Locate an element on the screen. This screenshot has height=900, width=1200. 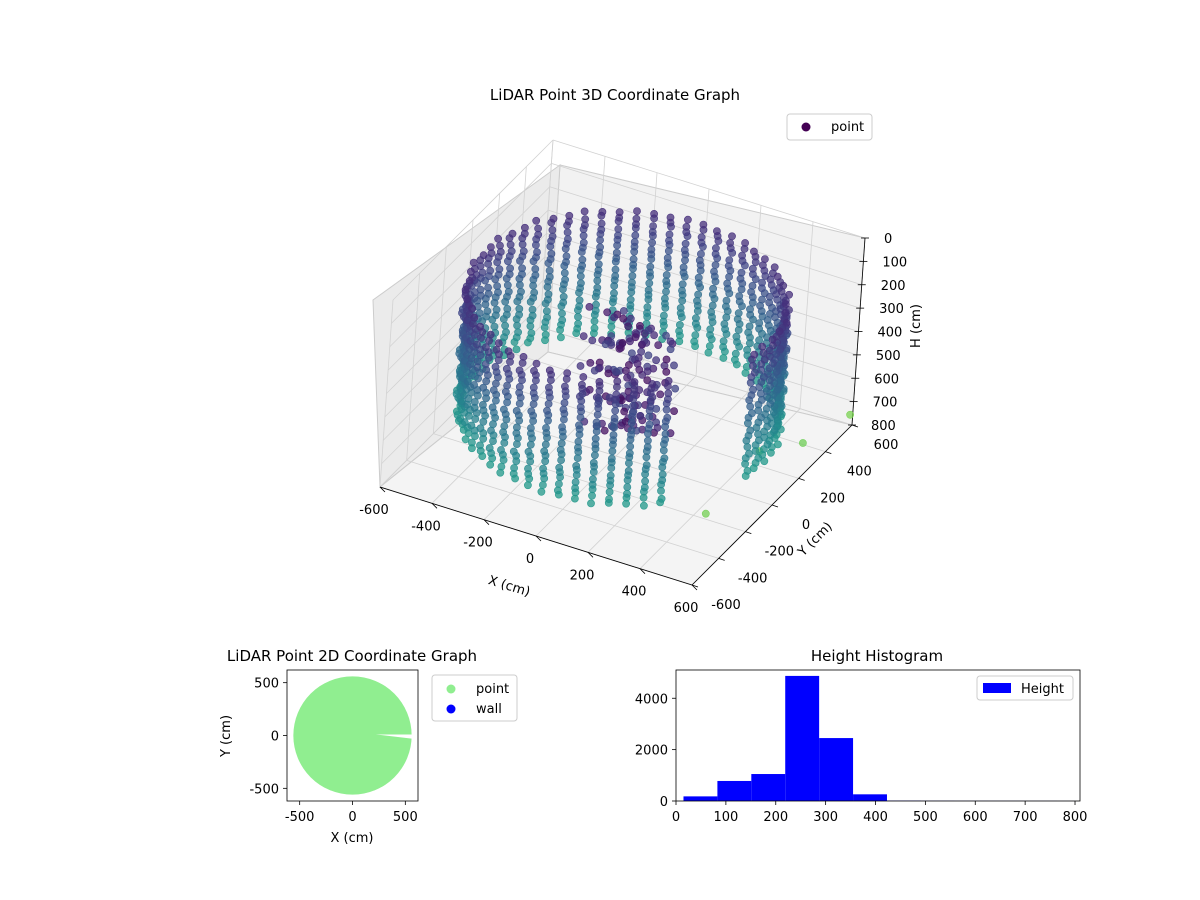
legend-3d-label: point is located at coordinates (847, 127).